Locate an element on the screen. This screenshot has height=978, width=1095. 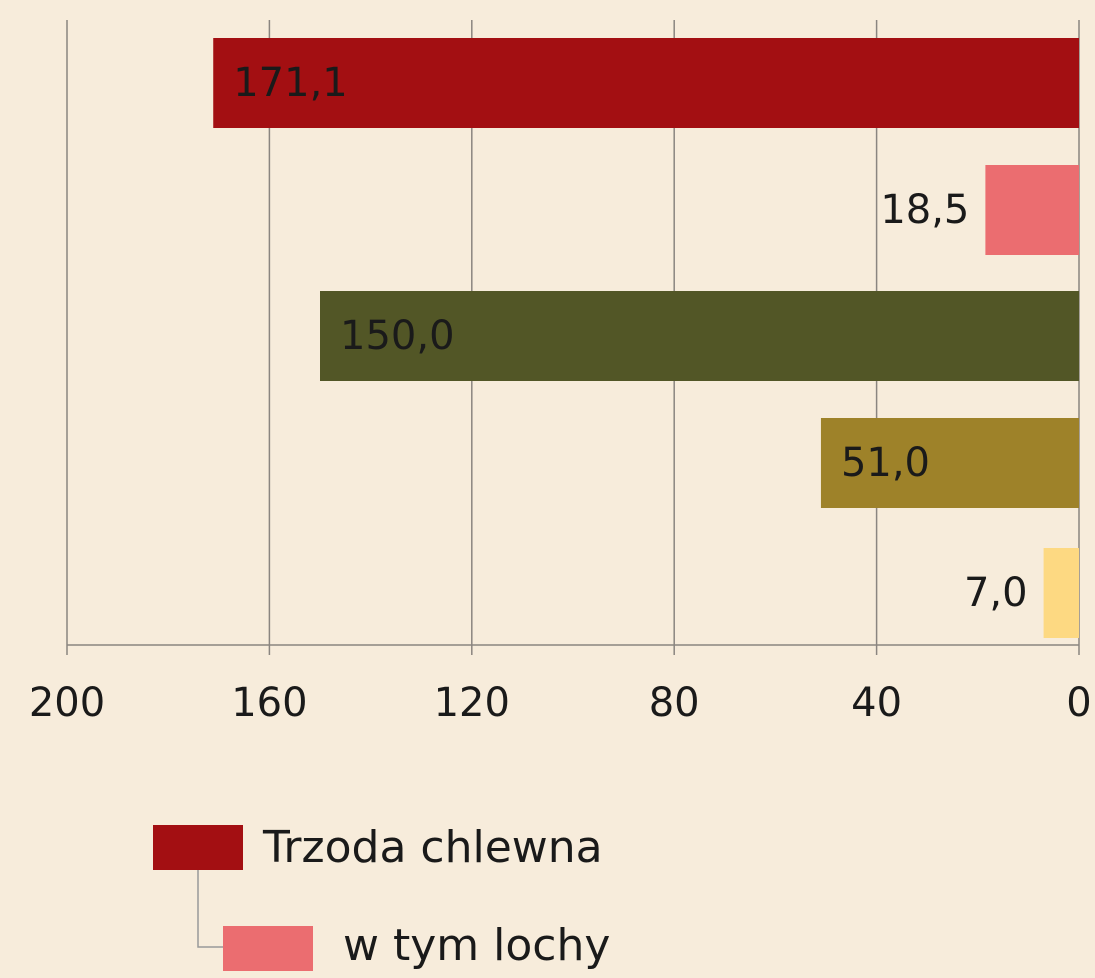
x-tick-label: 160 is located at coordinates (269, 703).